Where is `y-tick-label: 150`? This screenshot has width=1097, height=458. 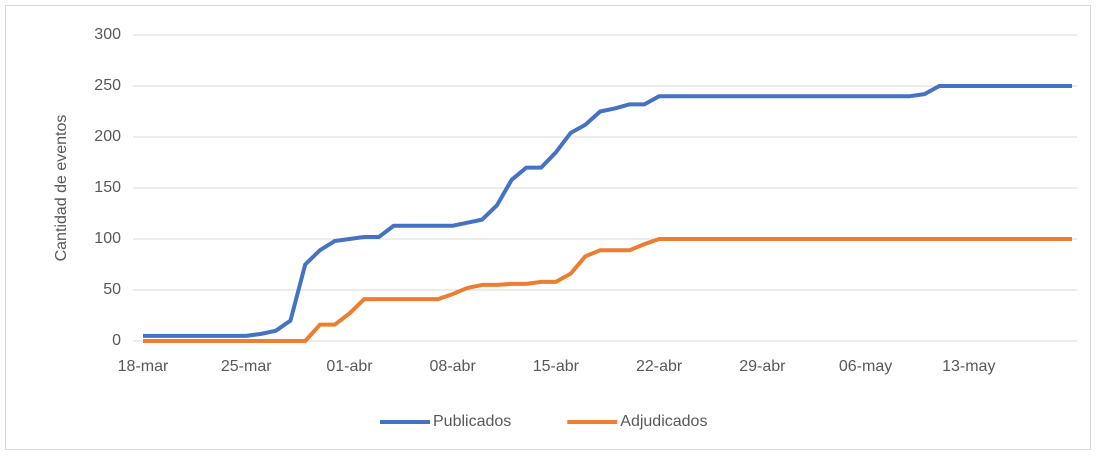
y-tick-label: 150 is located at coordinates (107, 187).